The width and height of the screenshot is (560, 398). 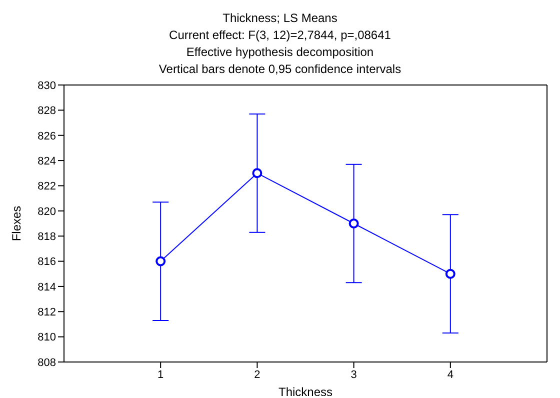 What do you see at coordinates (47, 136) in the screenshot?
I see `y-tick-label: 826` at bounding box center [47, 136].